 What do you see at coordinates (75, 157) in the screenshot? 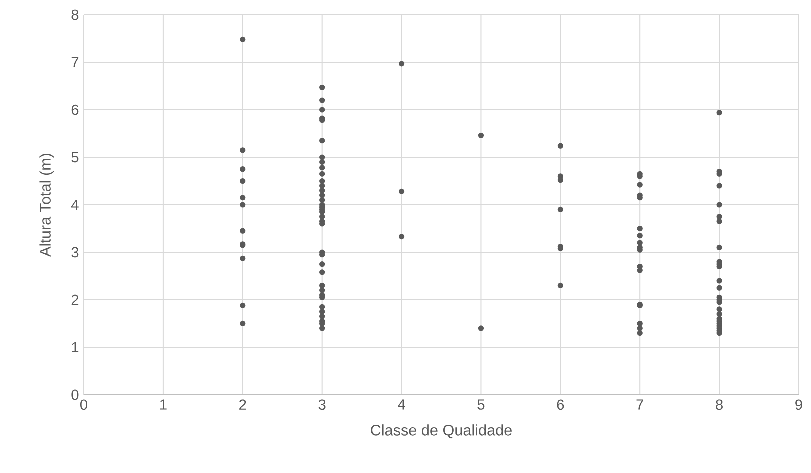
I see `y-tick-label: 5` at bounding box center [75, 157].